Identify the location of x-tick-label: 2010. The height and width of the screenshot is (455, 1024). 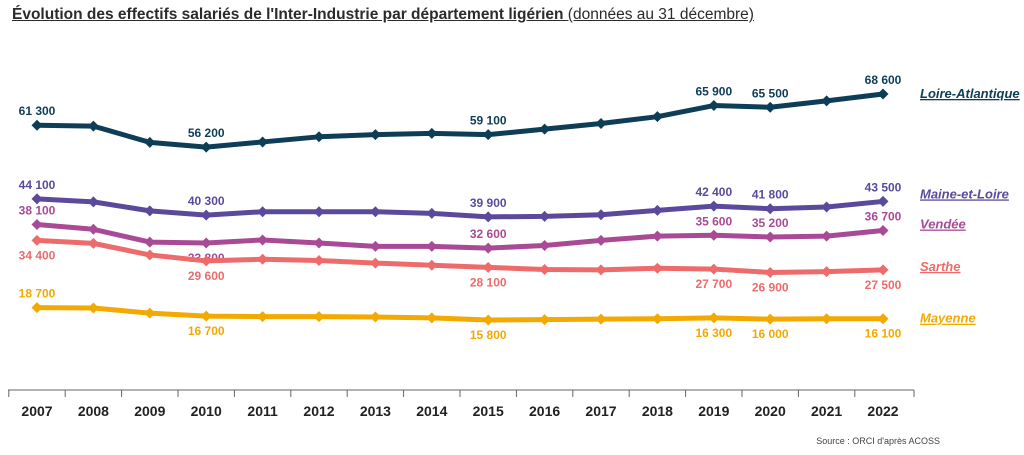
(206, 411).